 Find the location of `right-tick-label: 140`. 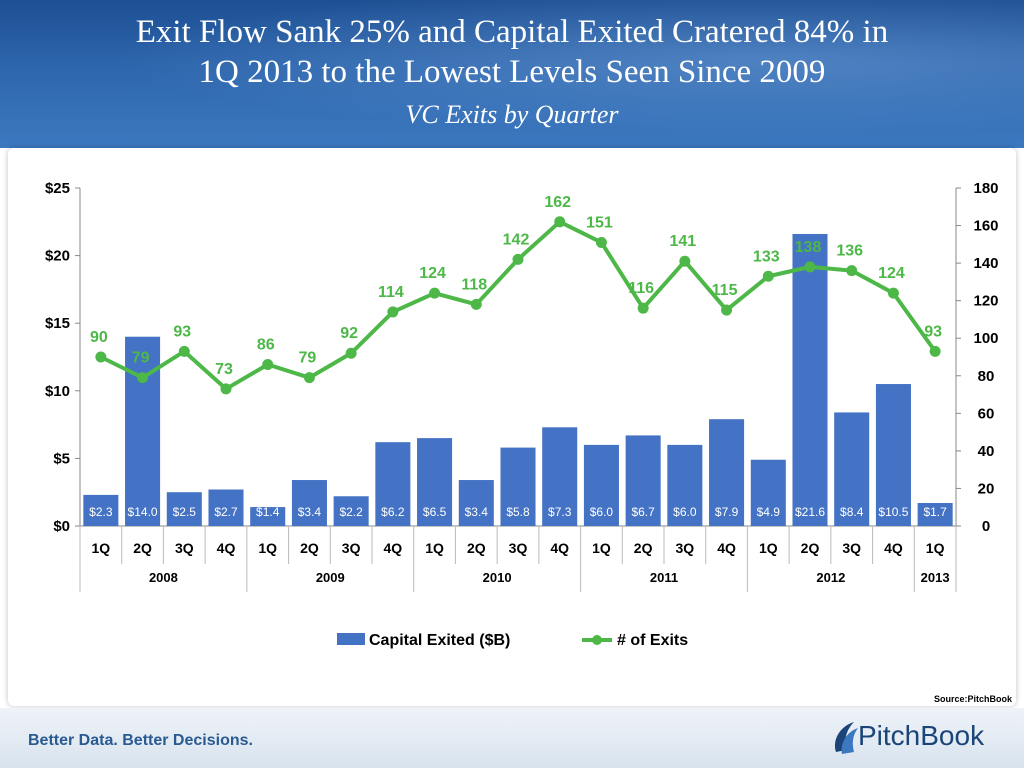

right-tick-label: 140 is located at coordinates (985, 263).